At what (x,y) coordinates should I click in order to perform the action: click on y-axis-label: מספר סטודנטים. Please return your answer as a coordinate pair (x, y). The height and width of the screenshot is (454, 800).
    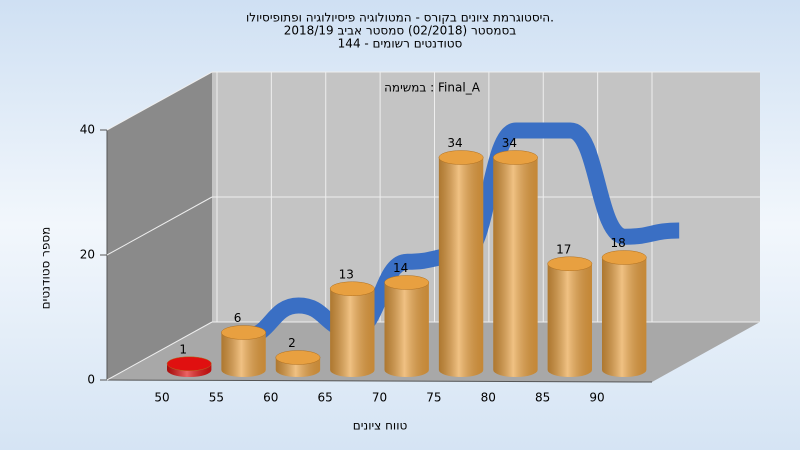
    Looking at the image, I should click on (46, 268).